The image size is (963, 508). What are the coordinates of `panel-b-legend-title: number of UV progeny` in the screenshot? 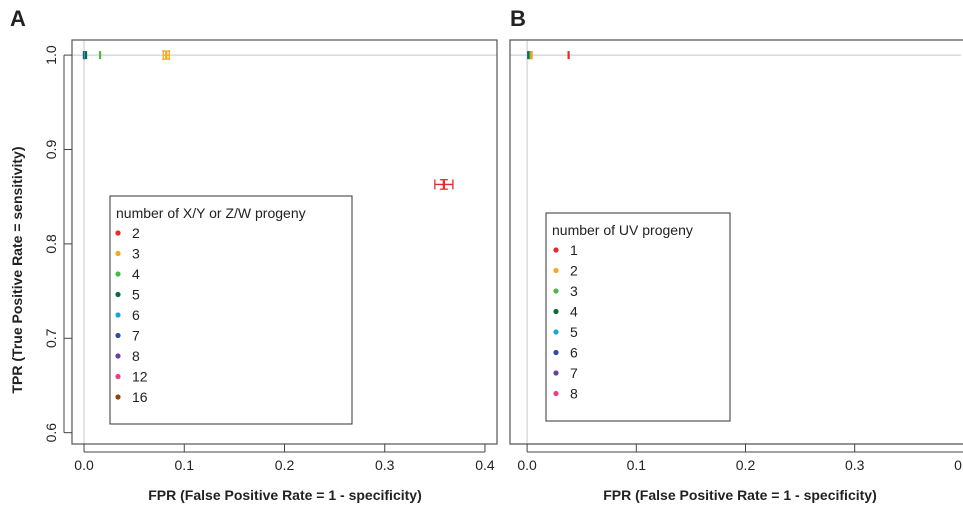 It's located at (622, 230).